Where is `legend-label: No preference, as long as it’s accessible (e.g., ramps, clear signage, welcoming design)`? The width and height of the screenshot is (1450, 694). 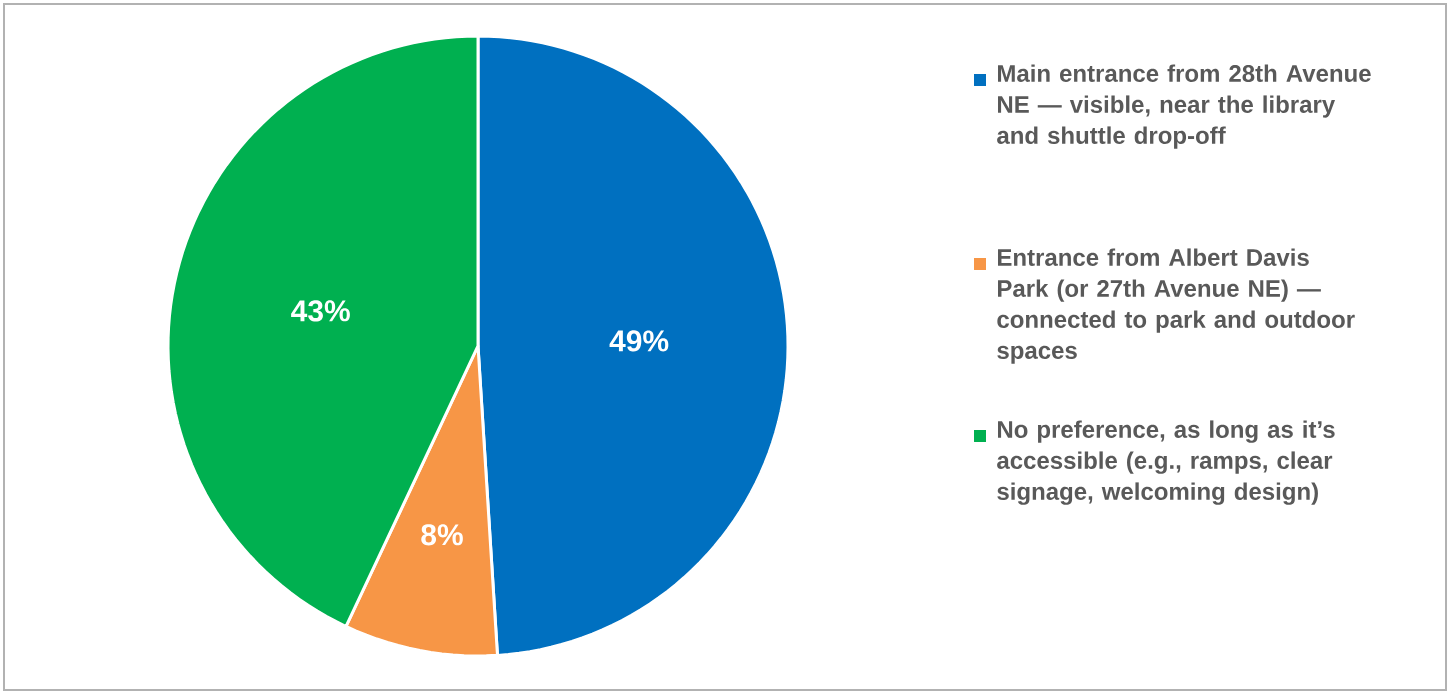
legend-label: No preference, as long as it’s accessible (e.g., ramps, clear signage, welcoming design) is located at coordinates (1166, 462).